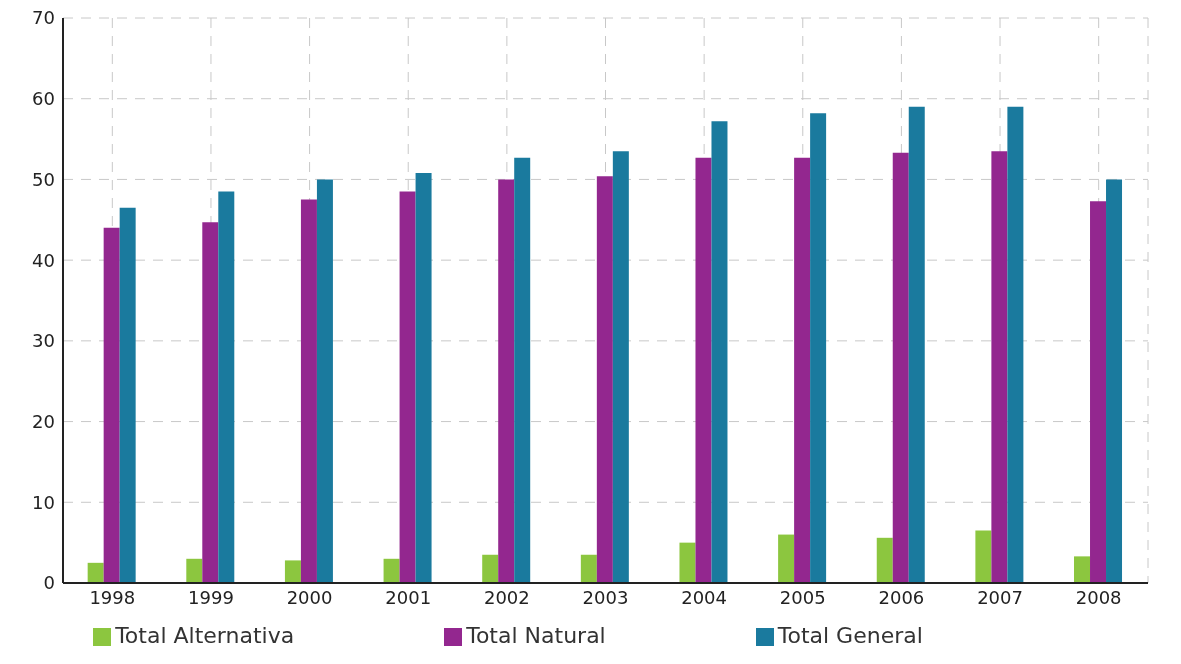  Describe the element at coordinates (536, 635) in the screenshot. I see `legend-label: Total Natural` at that location.